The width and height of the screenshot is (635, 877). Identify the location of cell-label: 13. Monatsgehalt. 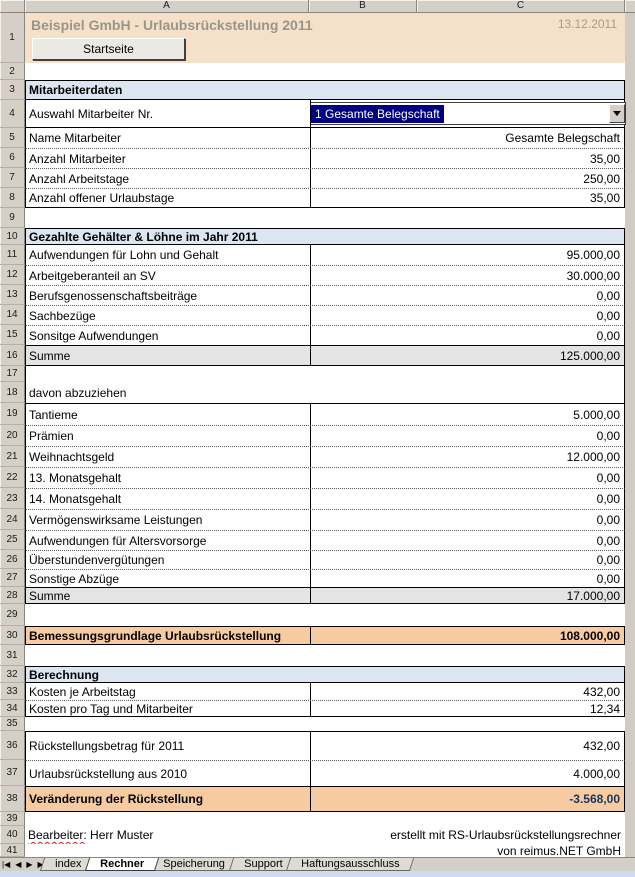
(75, 478).